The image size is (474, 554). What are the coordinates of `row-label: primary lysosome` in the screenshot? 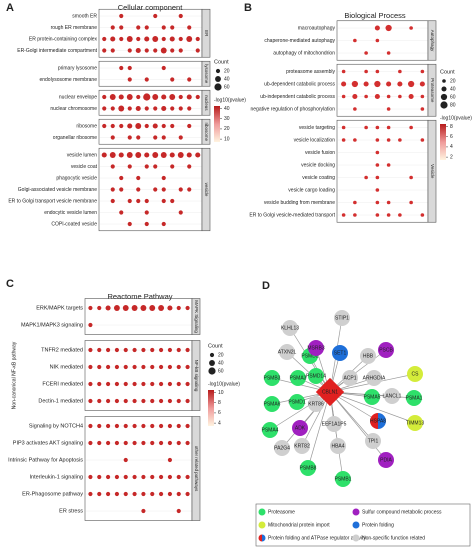 It's located at (77, 68).